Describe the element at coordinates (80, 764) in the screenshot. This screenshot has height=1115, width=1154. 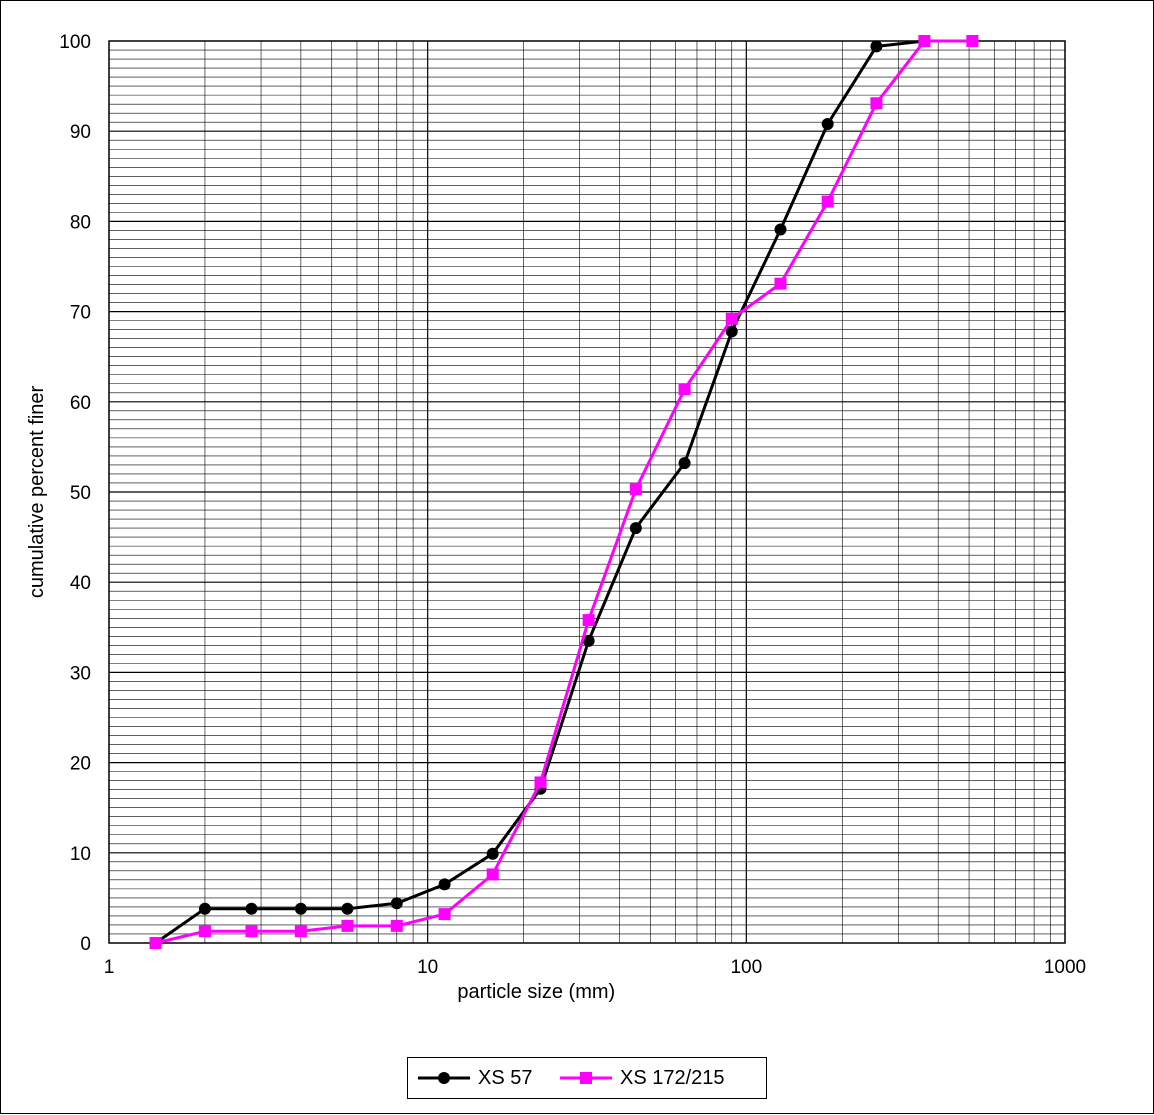
I see `y-tick-label: 20` at that location.